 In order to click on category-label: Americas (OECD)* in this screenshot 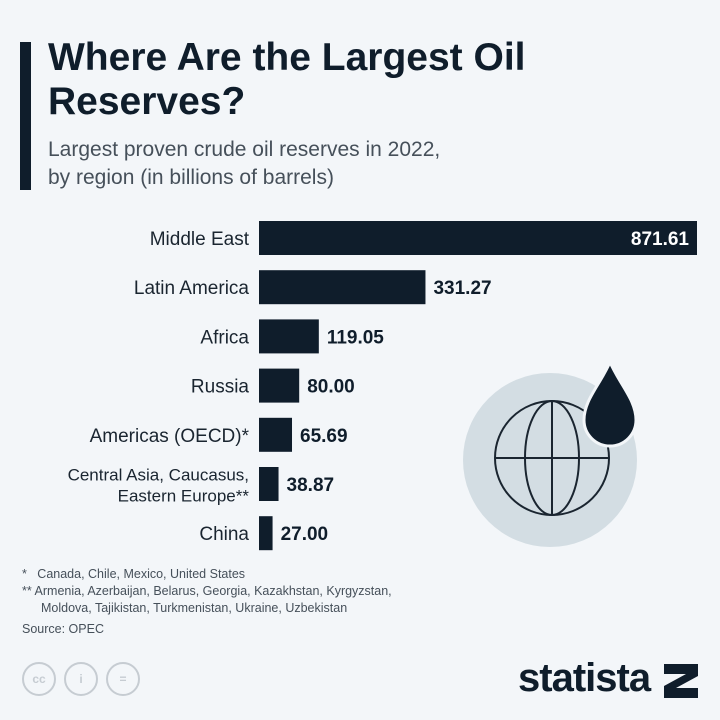, I will do `click(170, 436)`.